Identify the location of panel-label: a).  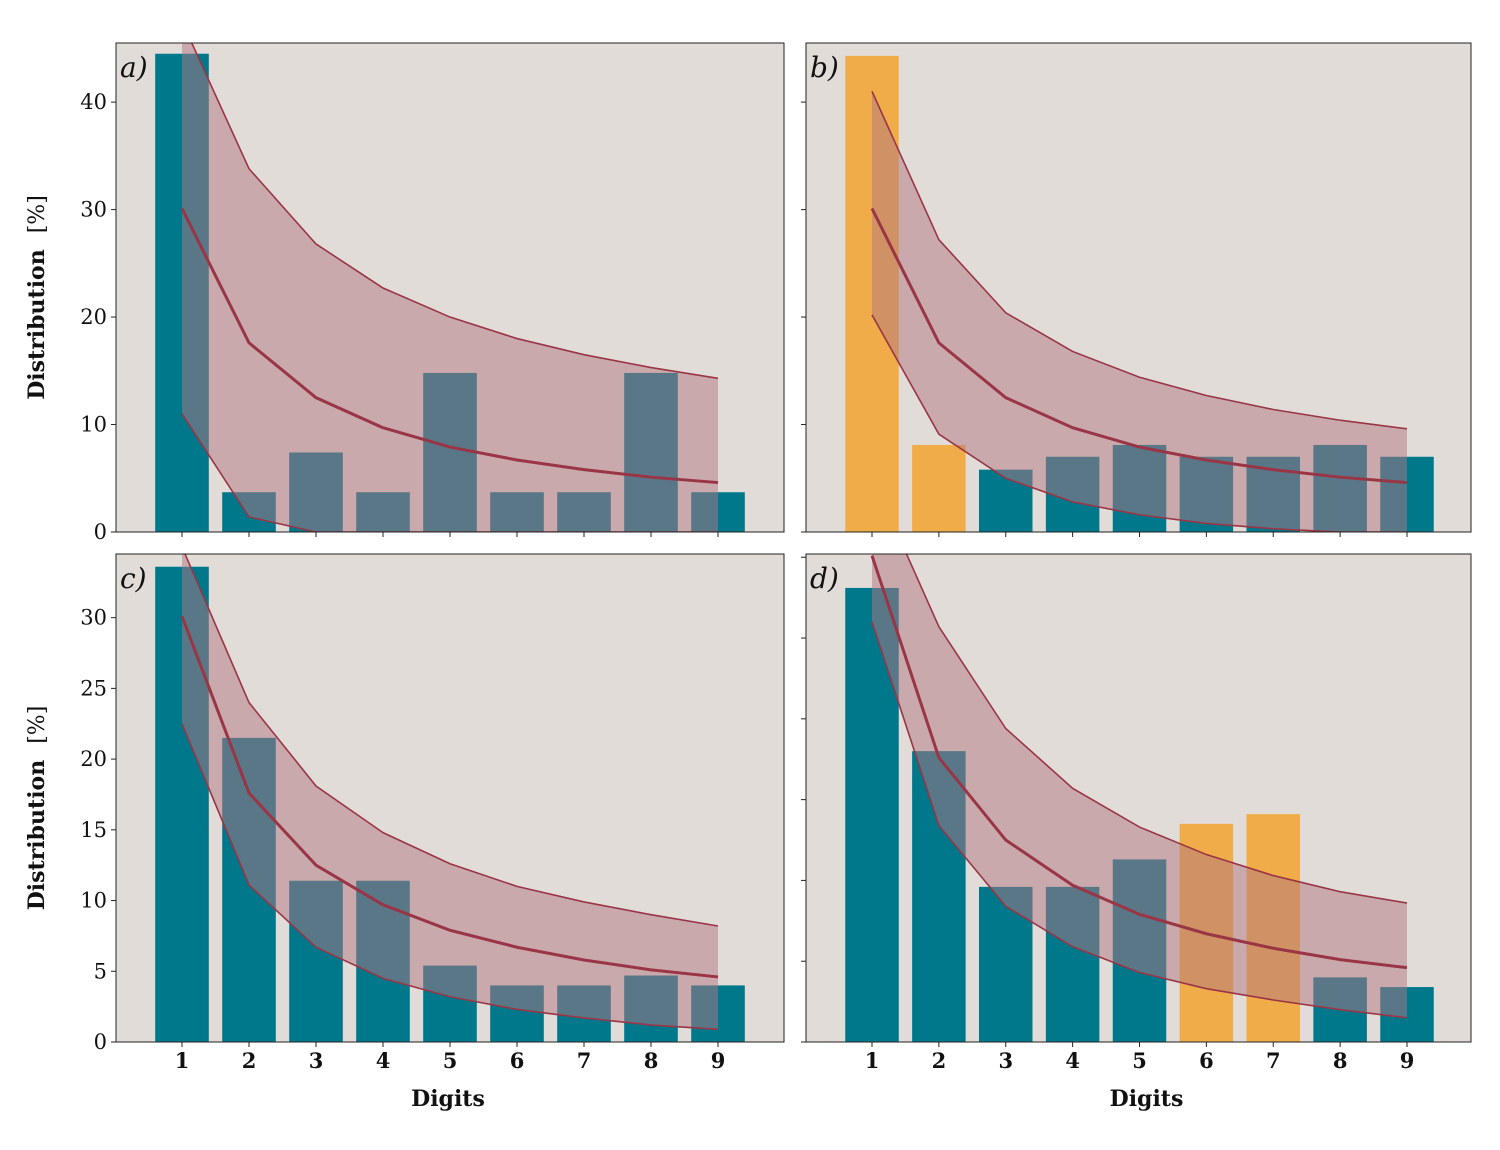
(134, 67).